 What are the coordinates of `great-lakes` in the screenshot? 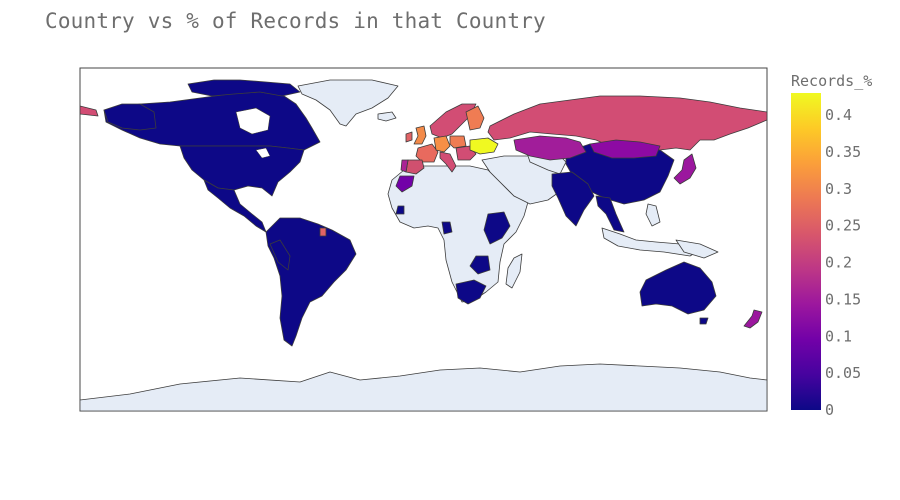 It's located at (263, 153).